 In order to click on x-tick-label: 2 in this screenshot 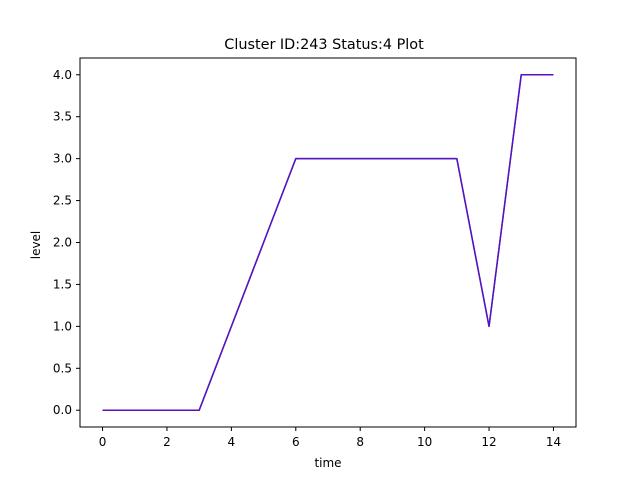, I will do `click(167, 442)`.